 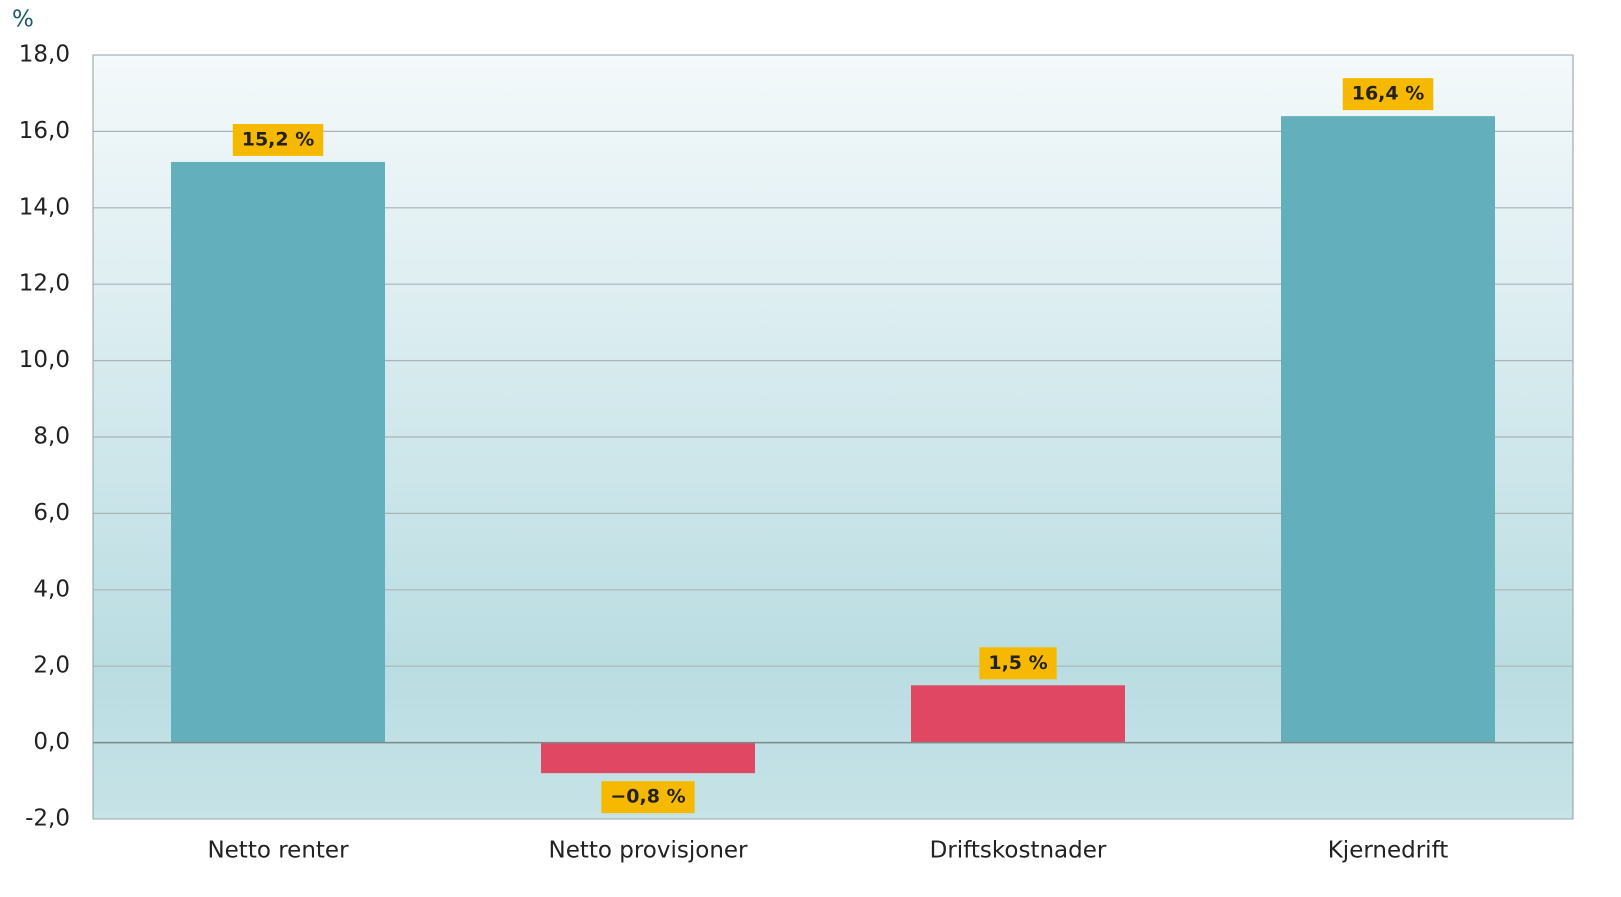 I want to click on y-tick-label: 4,0, so click(x=51, y=589).